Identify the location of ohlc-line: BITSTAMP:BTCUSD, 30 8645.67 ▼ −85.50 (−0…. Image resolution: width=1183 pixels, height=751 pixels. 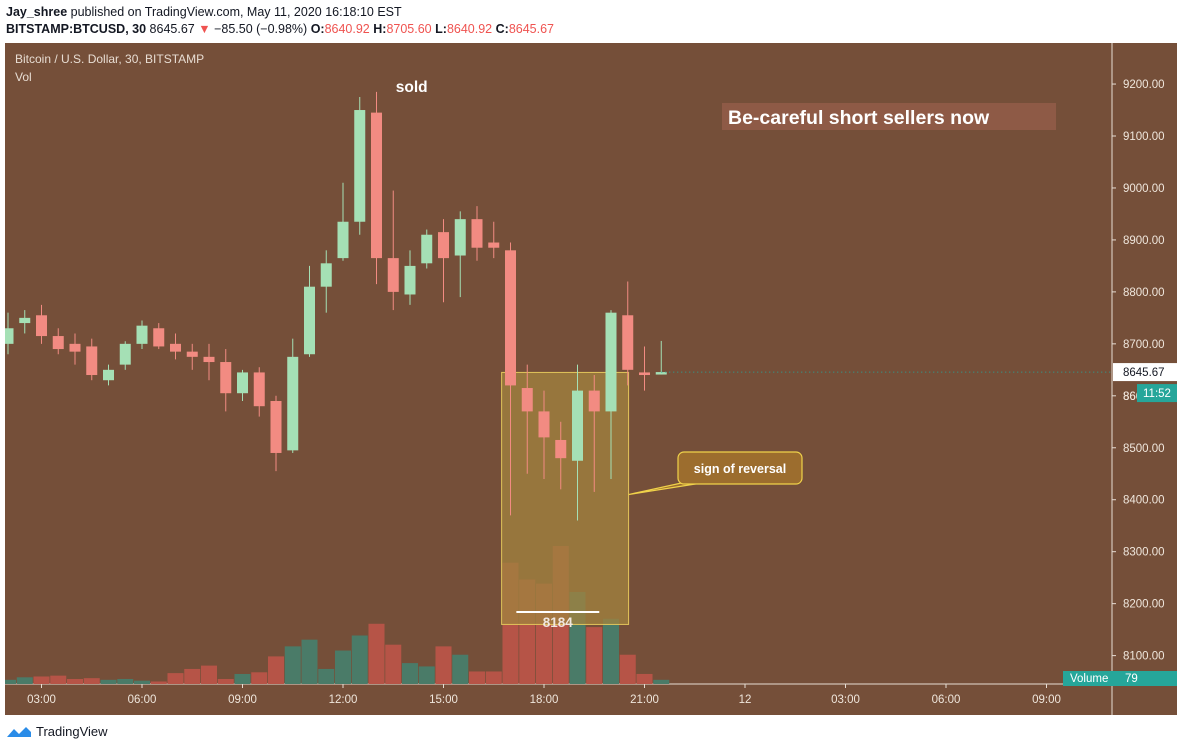
(280, 29).